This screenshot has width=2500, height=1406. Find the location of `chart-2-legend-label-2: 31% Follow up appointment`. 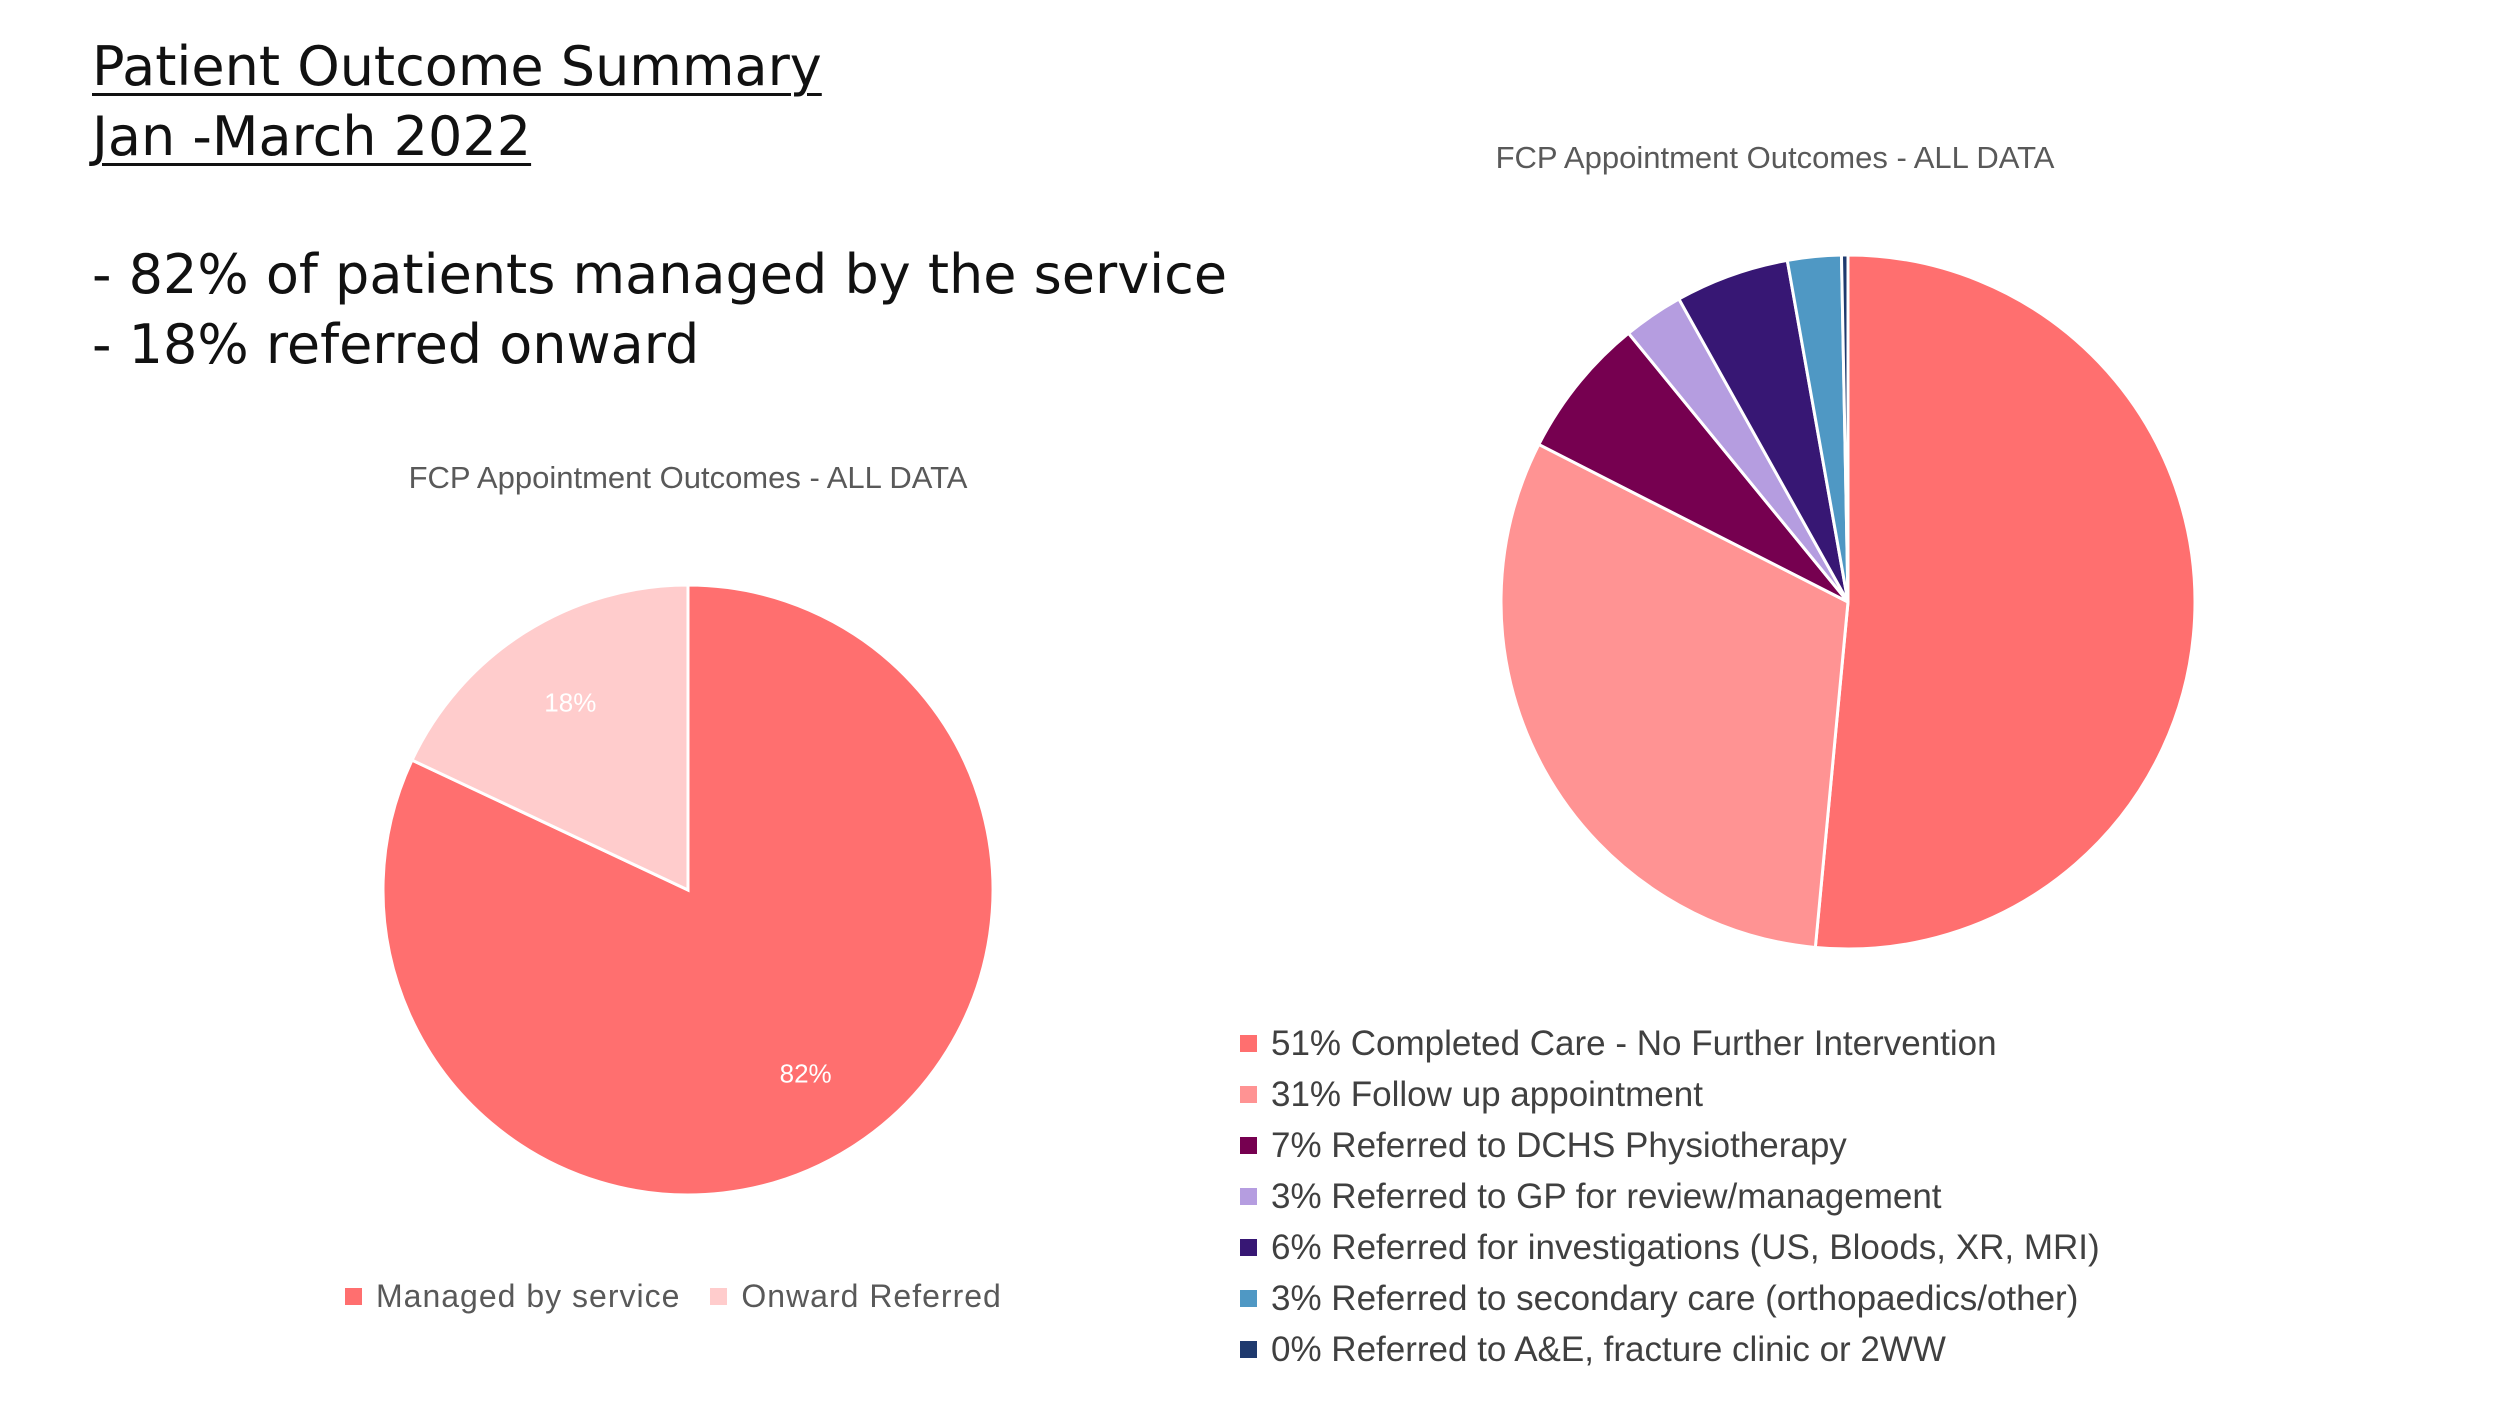

chart-2-legend-label-2: 31% Follow up appointment is located at coordinates (1487, 1094).